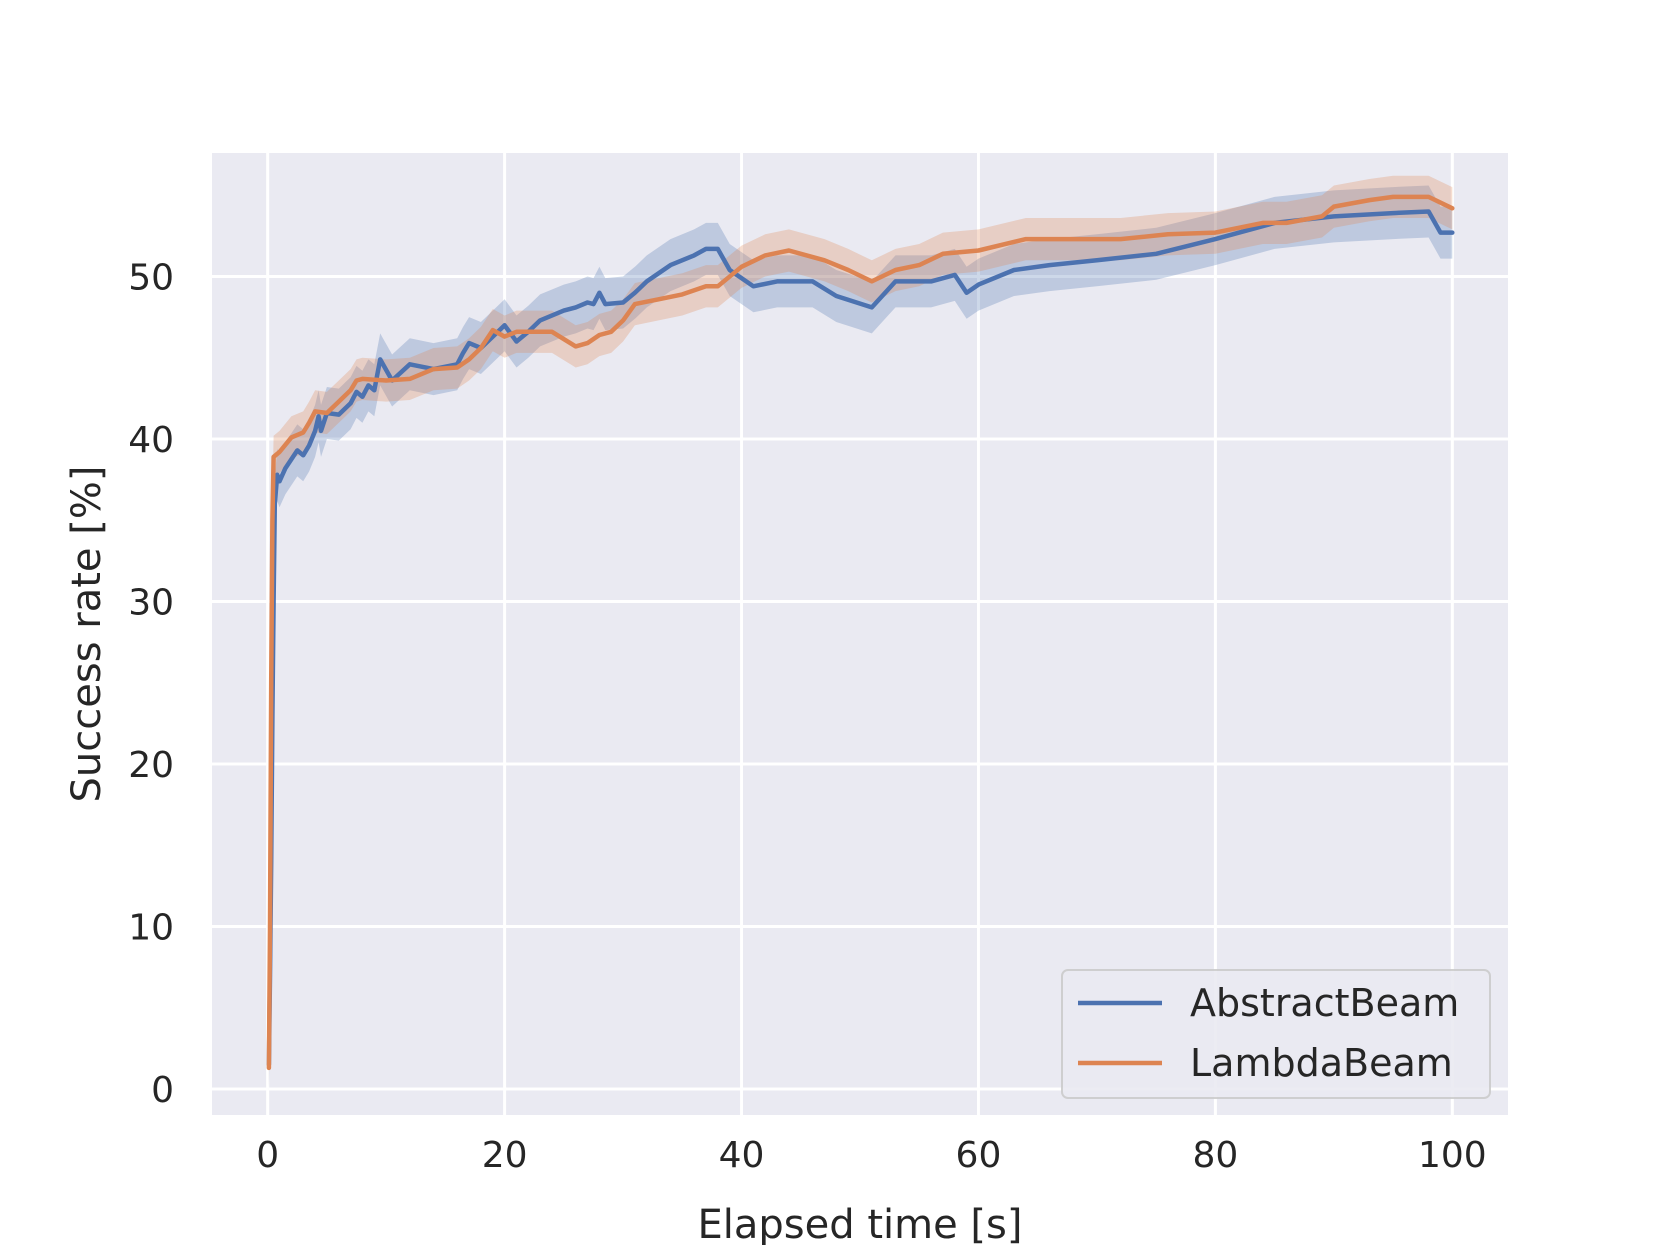 This screenshot has width=1660, height=1245. I want to click on x-tick-label: 0, so click(267, 1155).